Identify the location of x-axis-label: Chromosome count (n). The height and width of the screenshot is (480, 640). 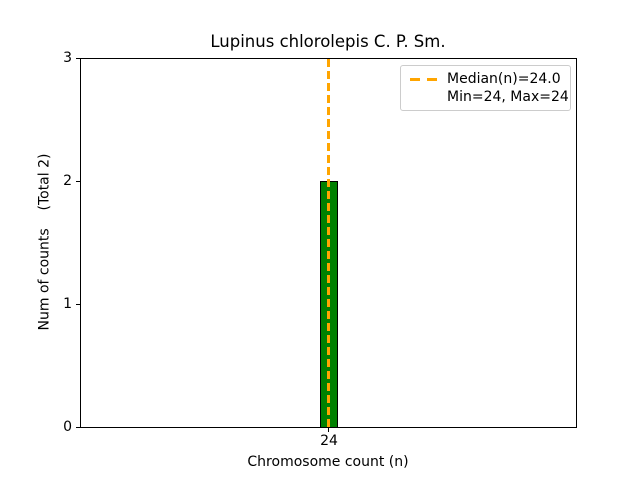
(328, 462).